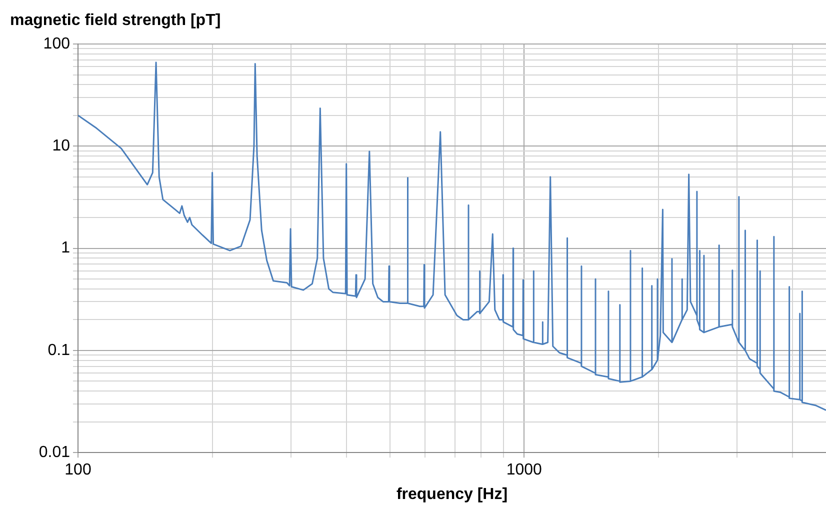  What do you see at coordinates (115, 21) in the screenshot?
I see `y-axis-title: magnetic field strength [pT]` at bounding box center [115, 21].